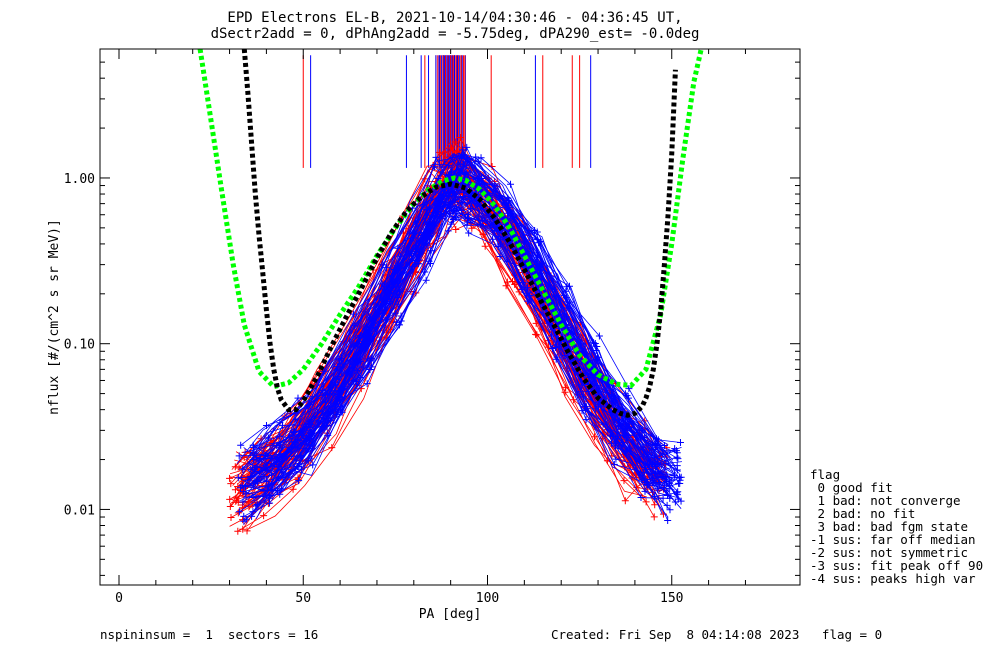 The height and width of the screenshot is (650, 1000). I want to click on y-tick-label: 0.10, so click(79, 345).